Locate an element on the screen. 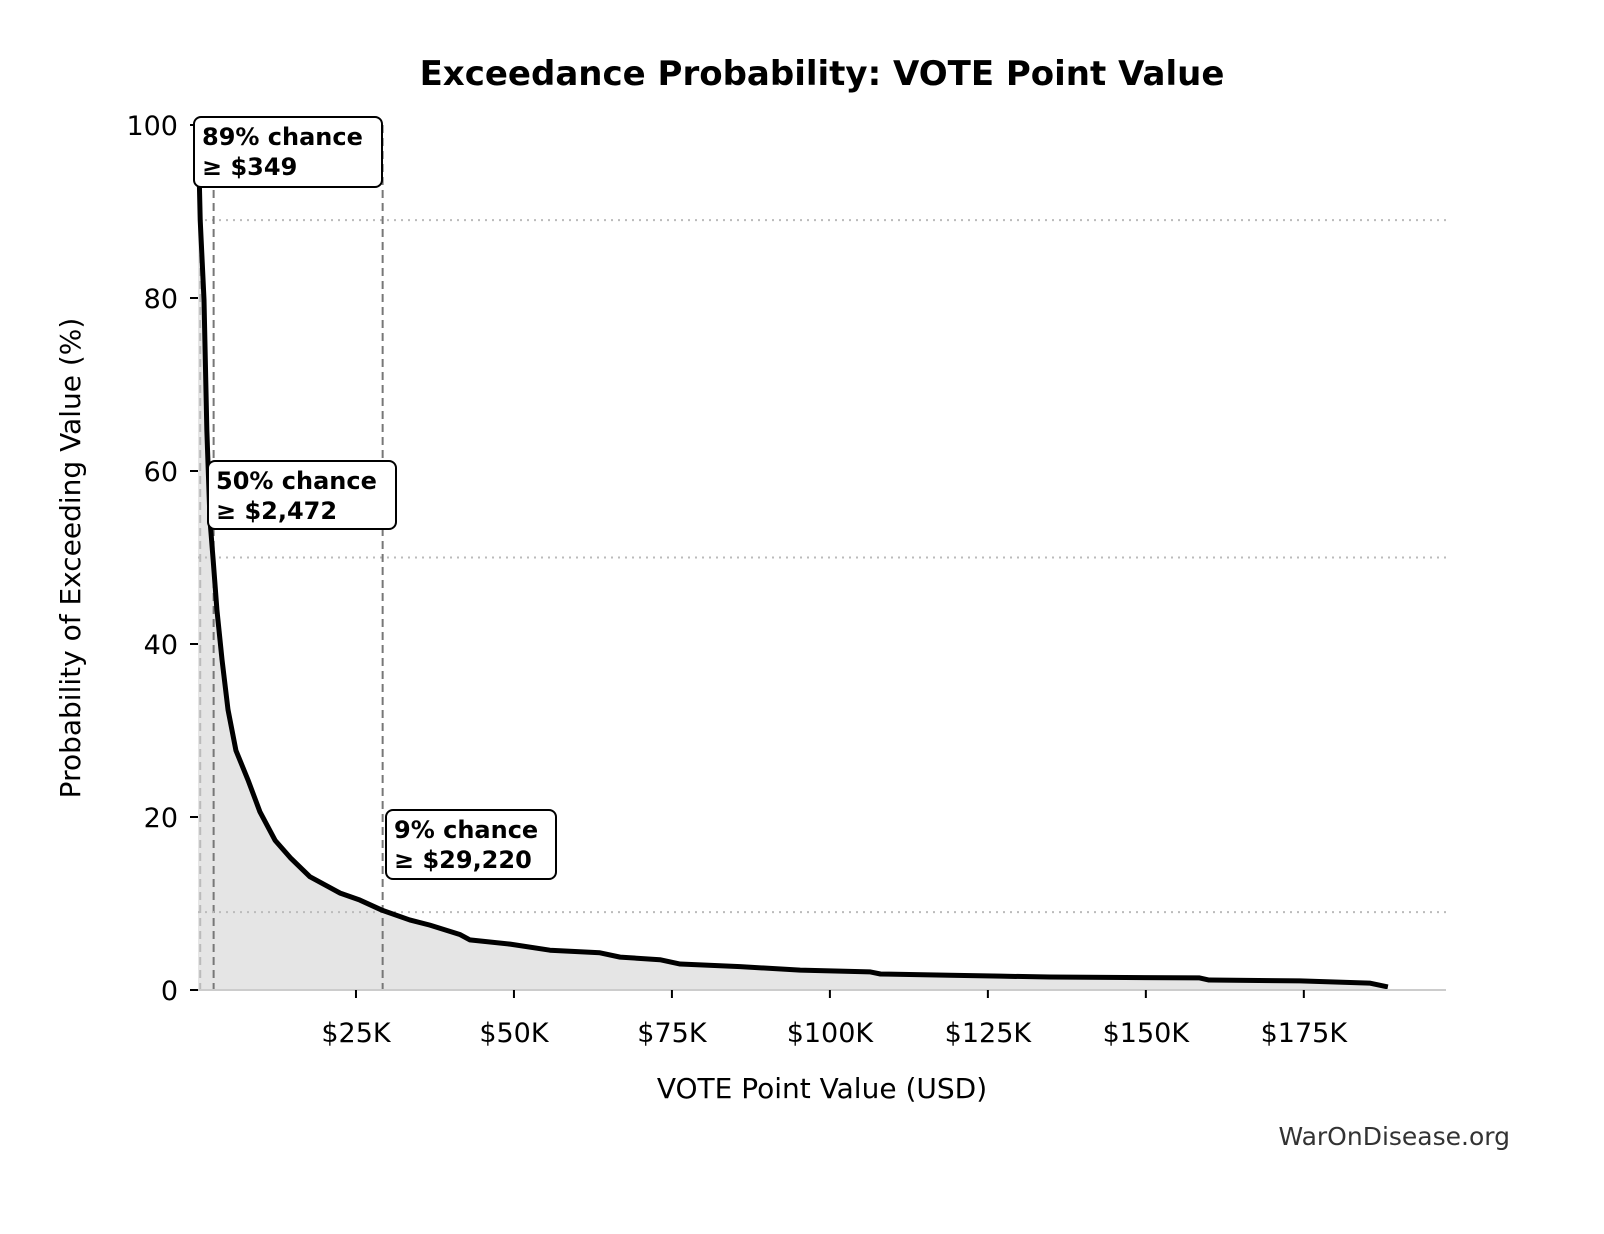 This screenshot has height=1234, width=1604. y-tick-label: 60 is located at coordinates (161, 472).